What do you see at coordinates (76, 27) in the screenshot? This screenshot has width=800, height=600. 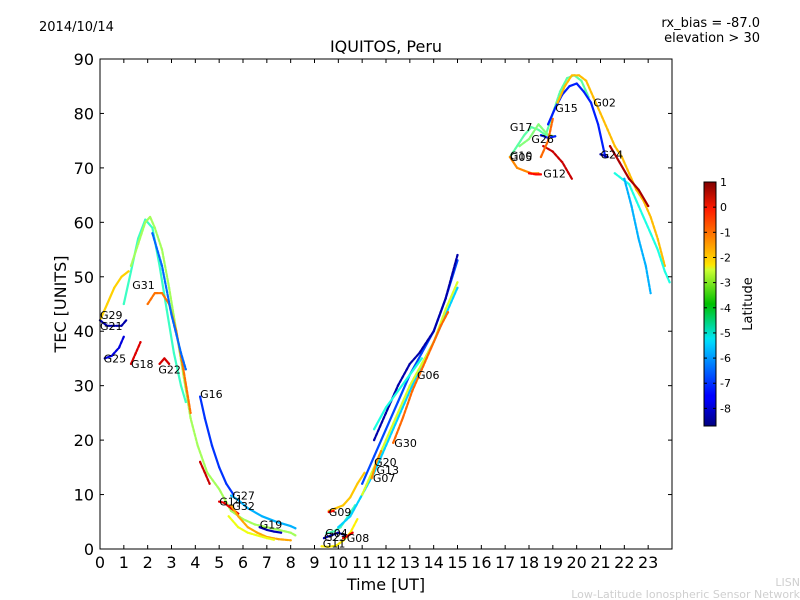 I see `date-label: 2014/10/14` at bounding box center [76, 27].